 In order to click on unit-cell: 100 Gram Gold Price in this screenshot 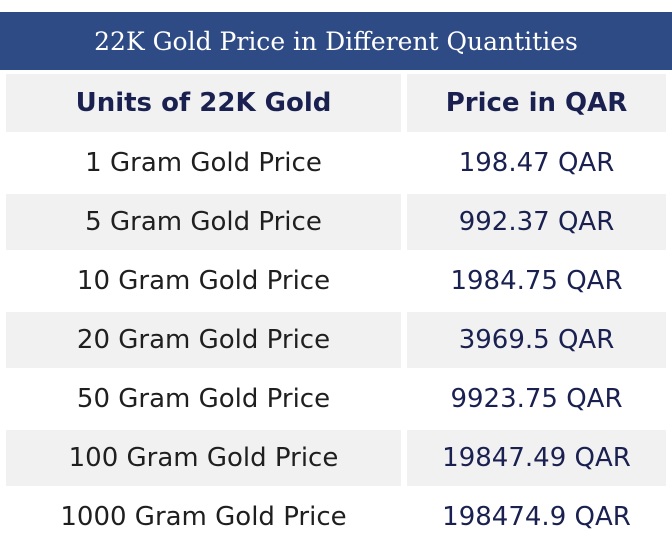, I will do `click(202, 458)`.